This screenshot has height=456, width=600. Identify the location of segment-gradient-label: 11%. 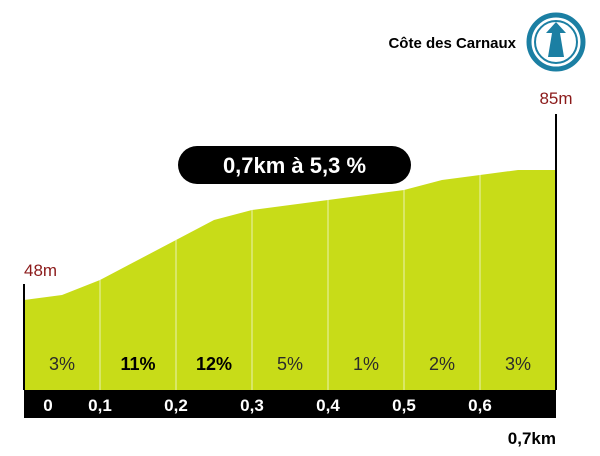
(137, 364).